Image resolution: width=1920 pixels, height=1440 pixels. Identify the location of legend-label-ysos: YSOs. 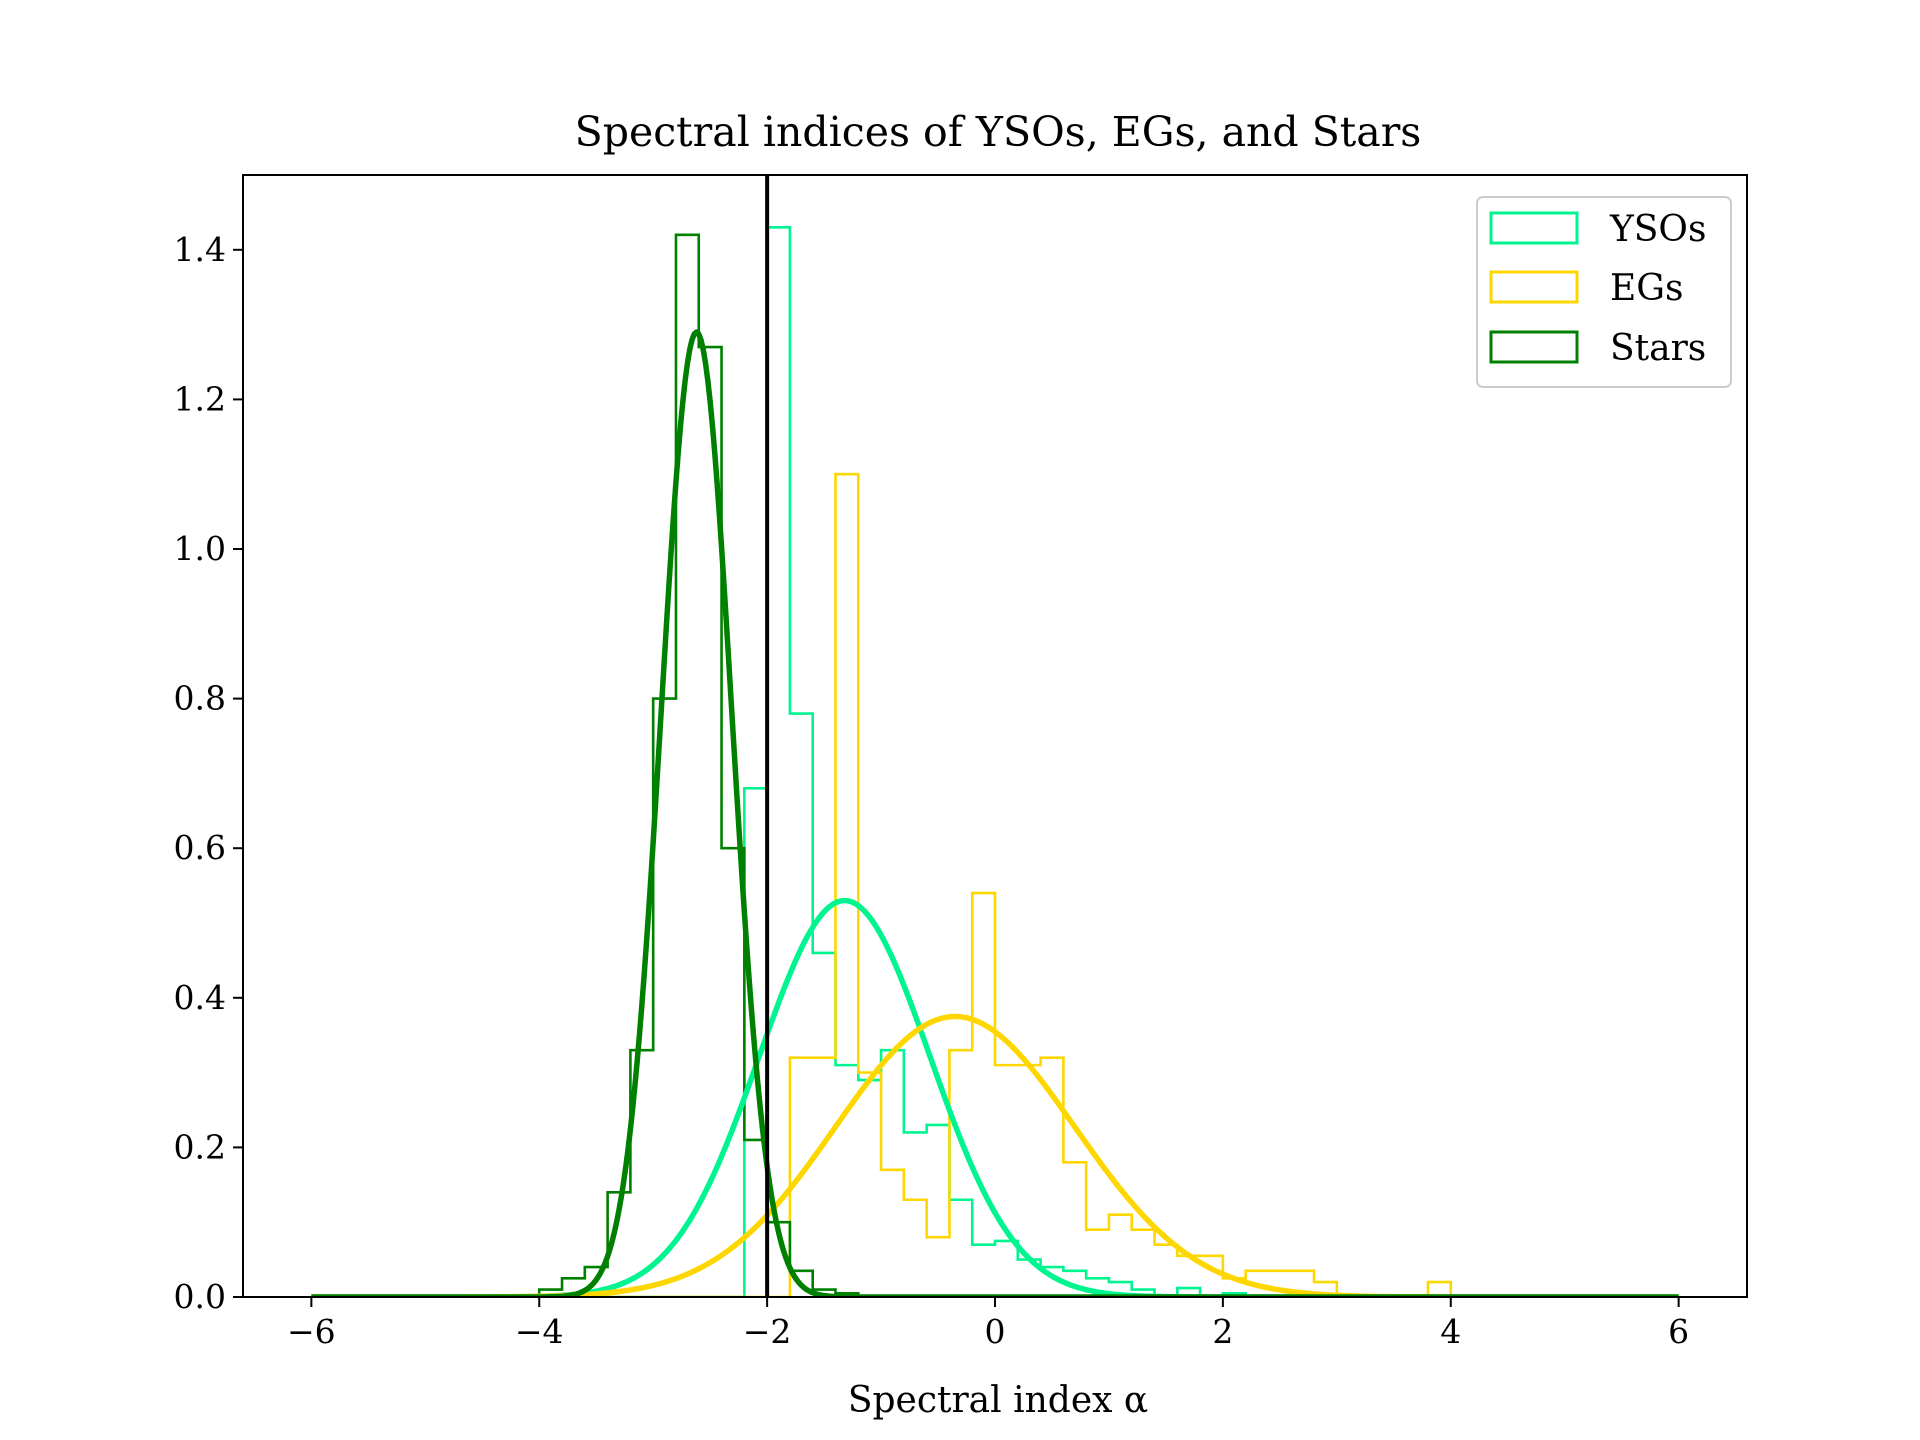
(1657, 229).